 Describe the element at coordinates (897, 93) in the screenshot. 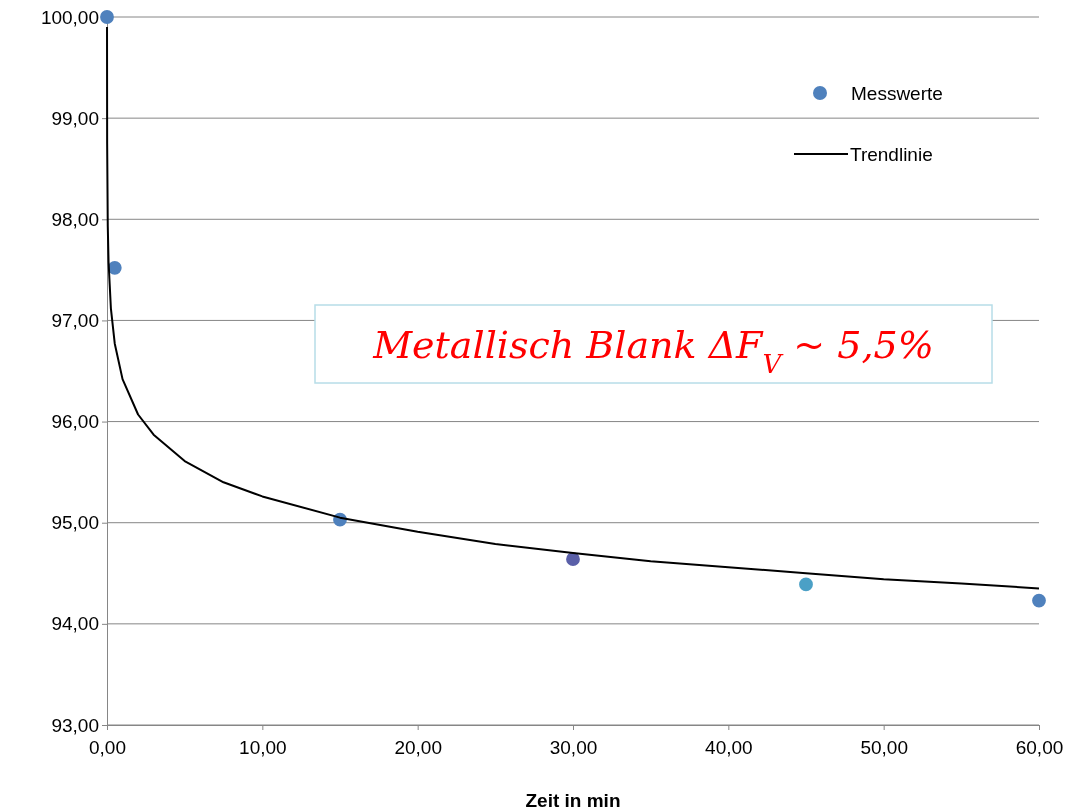

I see `legend-label: Messwerte` at that location.